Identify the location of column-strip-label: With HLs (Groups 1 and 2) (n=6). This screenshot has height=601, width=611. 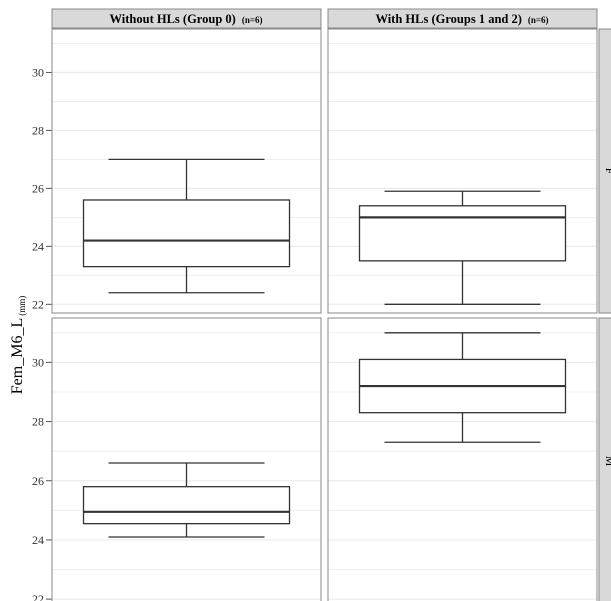
(461, 19).